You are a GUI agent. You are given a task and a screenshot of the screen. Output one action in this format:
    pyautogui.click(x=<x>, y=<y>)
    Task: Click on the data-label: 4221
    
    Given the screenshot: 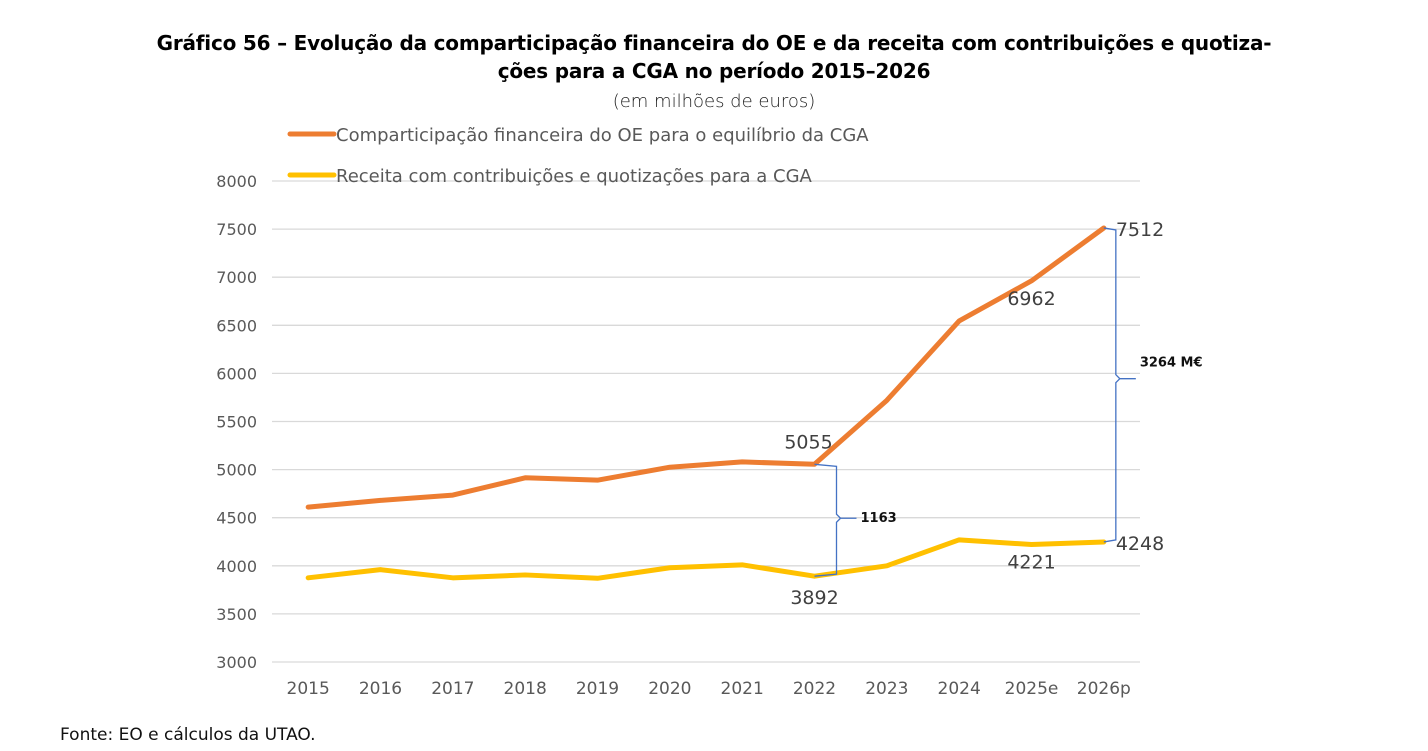 What is the action you would take?
    pyautogui.click(x=1031, y=563)
    